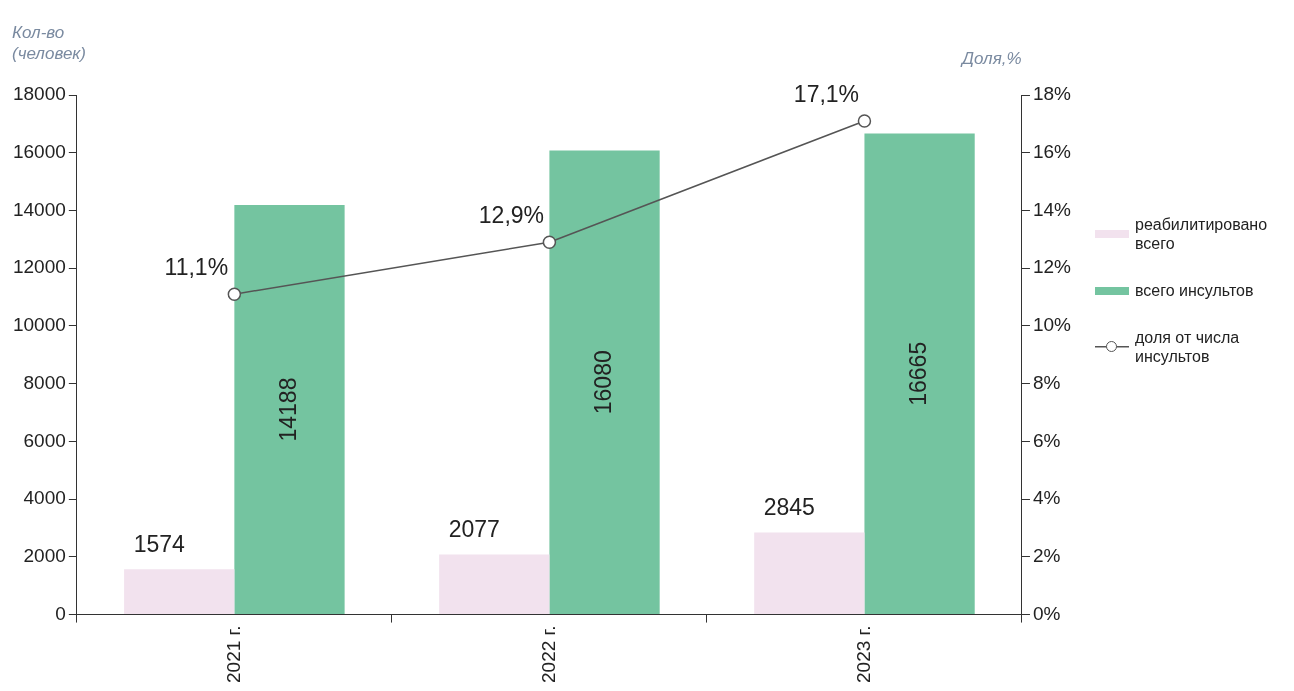 The height and width of the screenshot is (691, 1294). Describe the element at coordinates (992, 58) in the screenshot. I see `y2-axis-title: Доля,%` at that location.